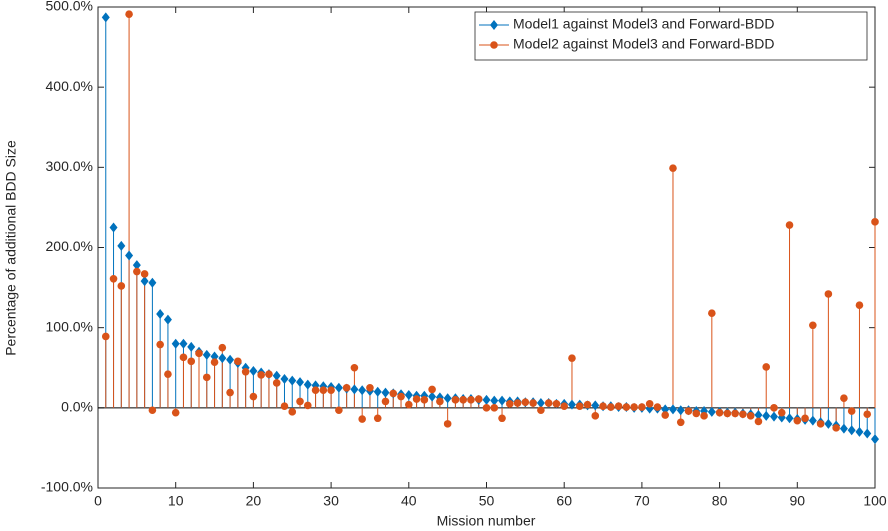 This screenshot has height=531, width=888. Describe the element at coordinates (69, 166) in the screenshot. I see `y-tick-label: 300.0%` at that location.